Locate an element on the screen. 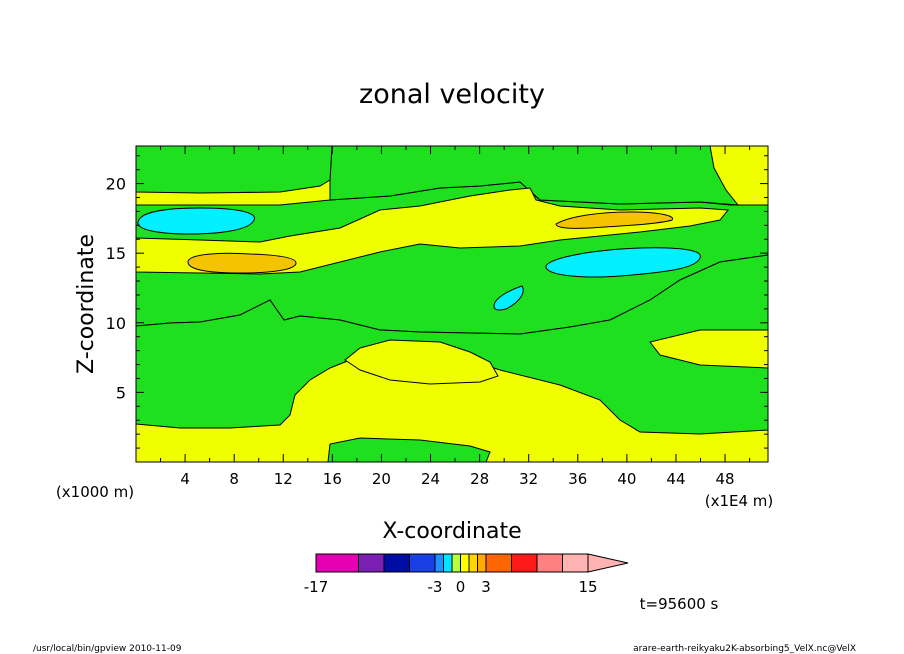 Image resolution: width=904 pixels, height=654 pixels. colorbar is located at coordinates (472, 563).